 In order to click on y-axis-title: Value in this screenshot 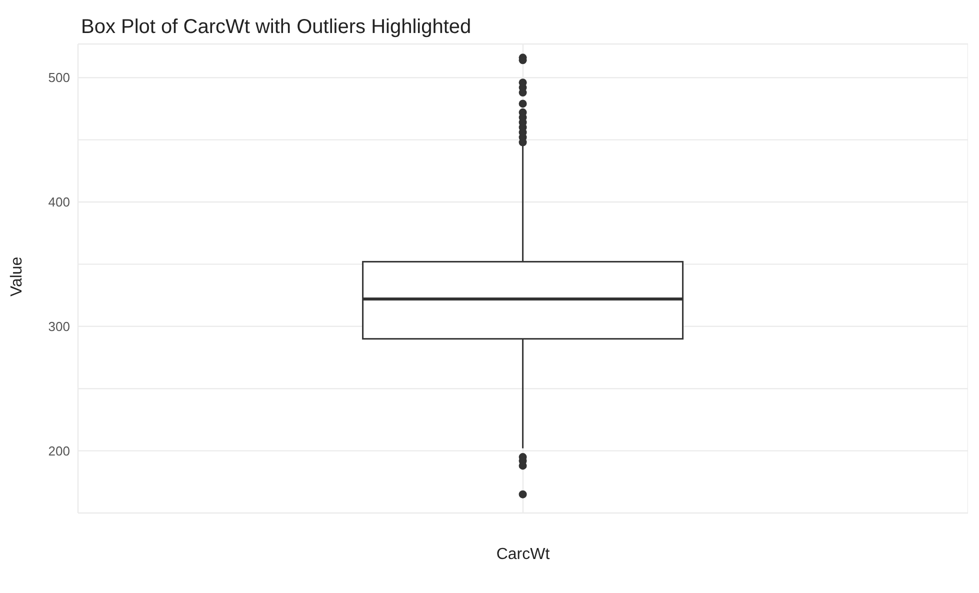, I will do `click(17, 276)`.